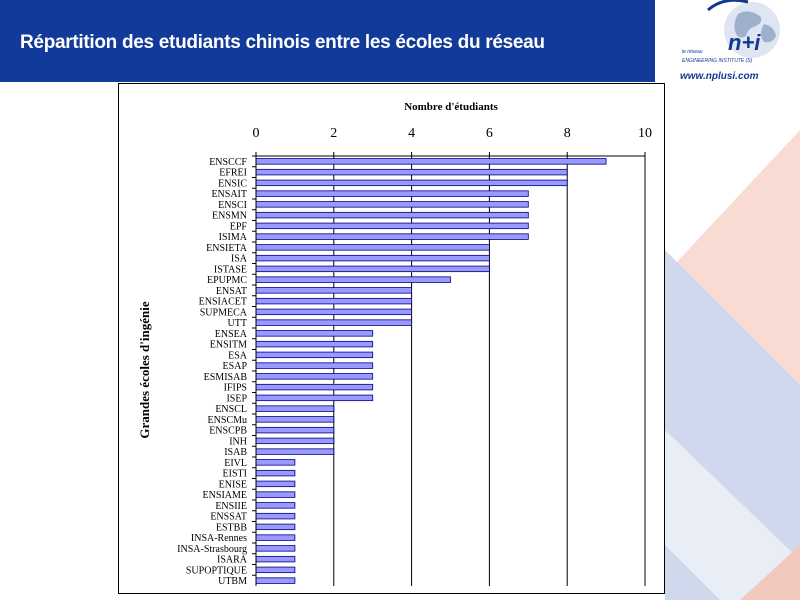  I want to click on category-label: ENSIC, so click(232, 183).